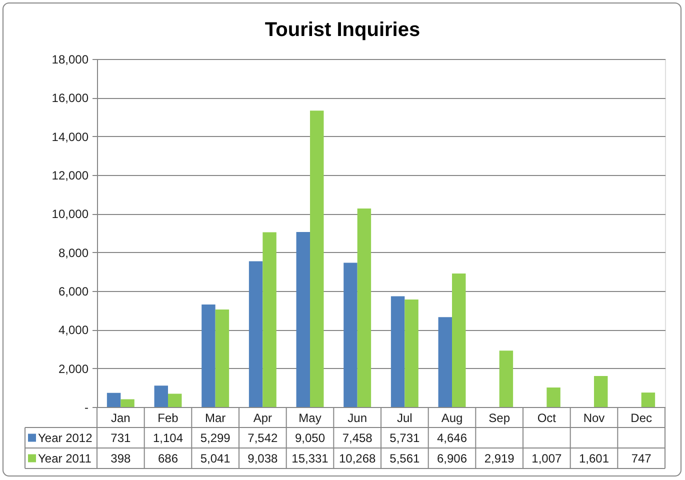 The image size is (685, 480). What do you see at coordinates (168, 458) in the screenshot?
I see `data-label: 686` at bounding box center [168, 458].